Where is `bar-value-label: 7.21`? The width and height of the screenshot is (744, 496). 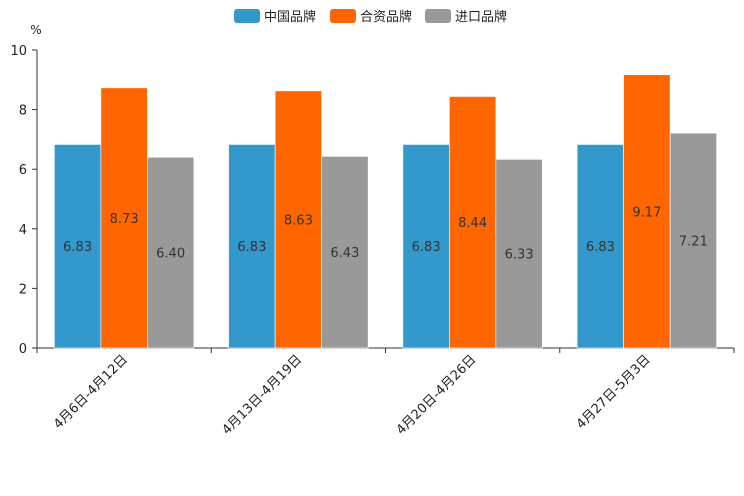 bar-value-label: 7.21 is located at coordinates (693, 242).